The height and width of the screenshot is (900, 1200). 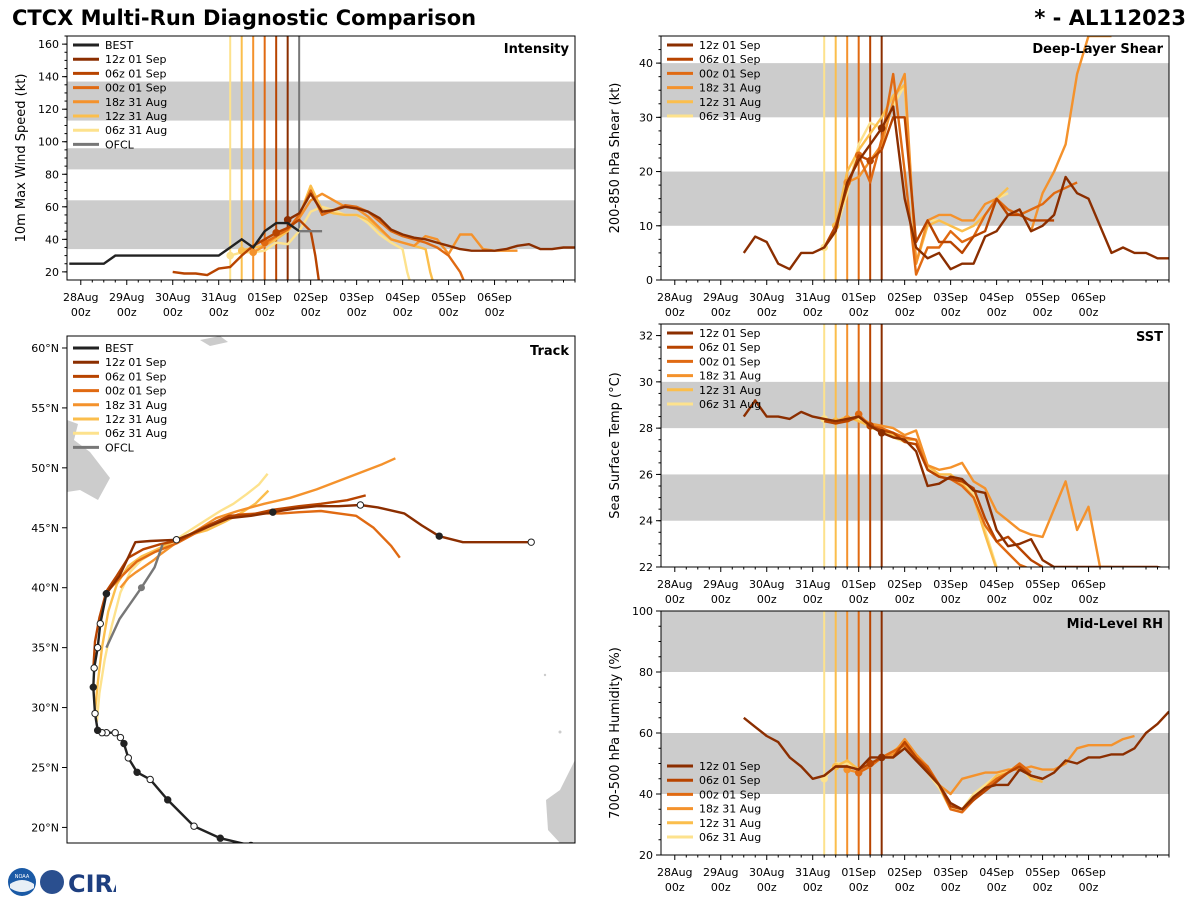 What do you see at coordinates (80, 297) in the screenshot?
I see `intensity-xtick-date: 28Aug` at bounding box center [80, 297].